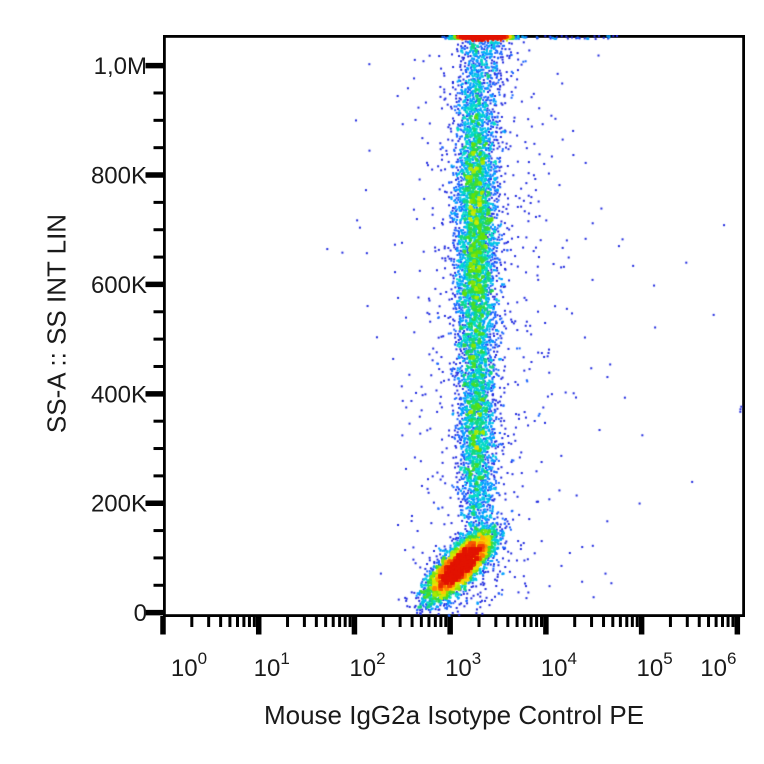 This screenshot has width=764, height=764. What do you see at coordinates (56, 323) in the screenshot?
I see `y-axis-title: SS-A :: SS INT LIN` at bounding box center [56, 323].